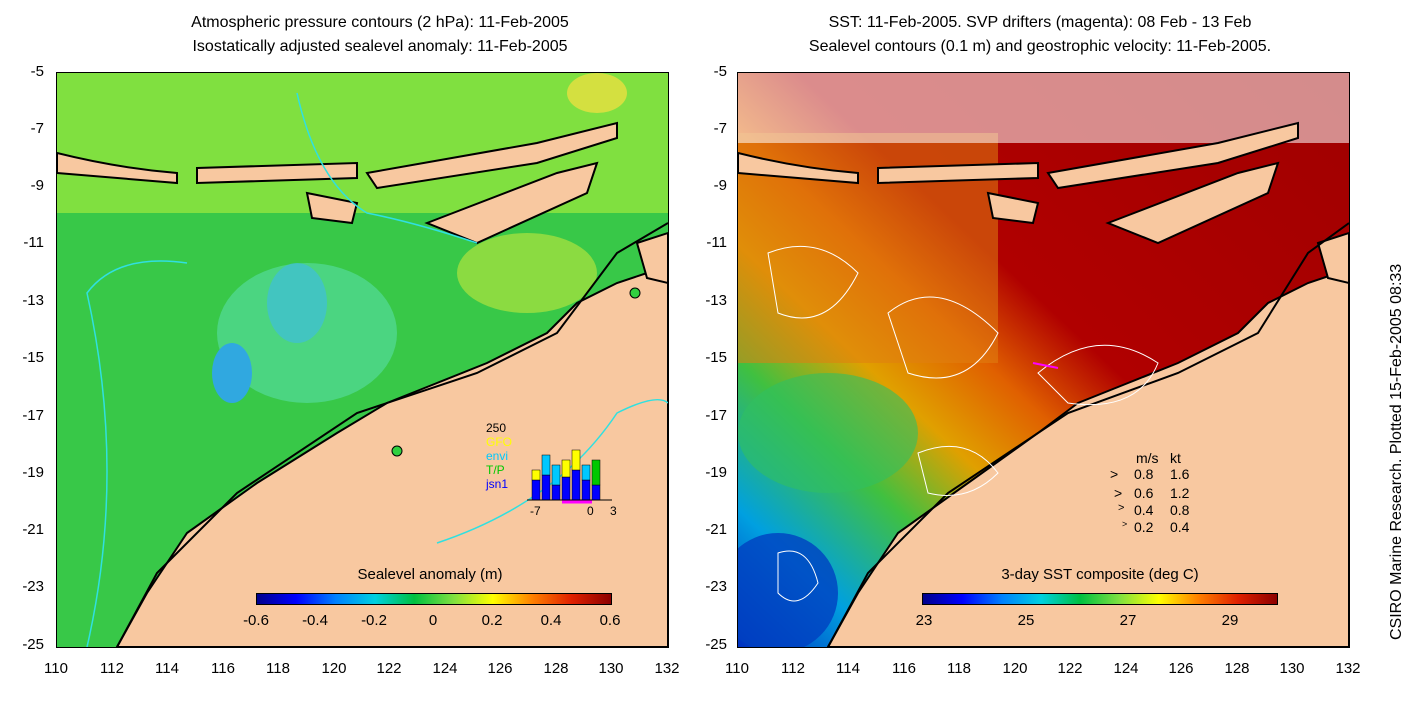 Image resolution: width=1418 pixels, height=709 pixels. What do you see at coordinates (551, 620) in the screenshot?
I see `left-cbar-tick-5: 0.4` at bounding box center [551, 620].